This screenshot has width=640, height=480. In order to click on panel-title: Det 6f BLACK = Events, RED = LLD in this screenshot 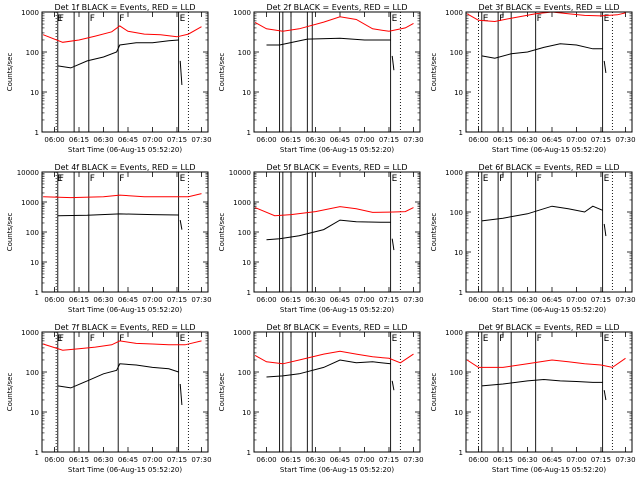, I will do `click(548, 167)`.